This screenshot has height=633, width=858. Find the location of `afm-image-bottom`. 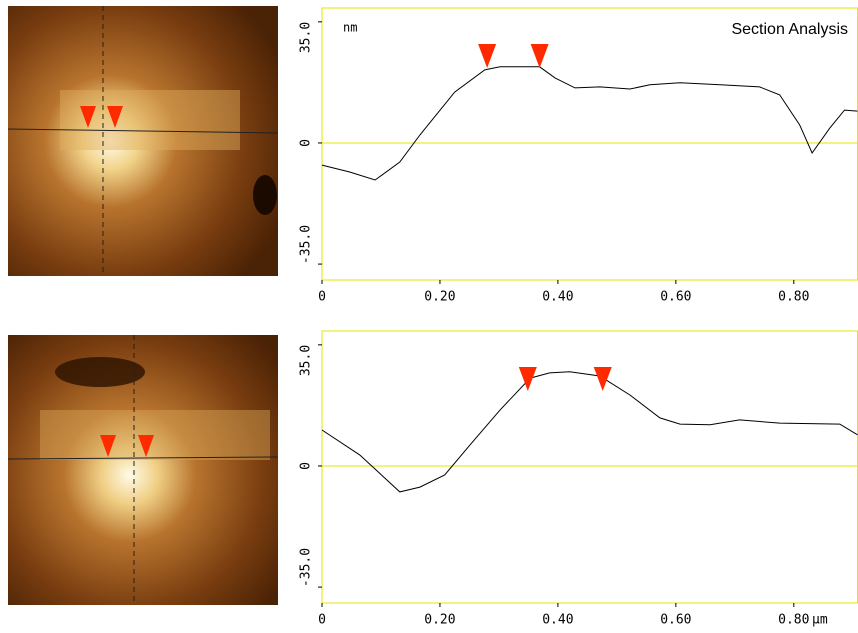

afm-image-bottom is located at coordinates (143, 470).